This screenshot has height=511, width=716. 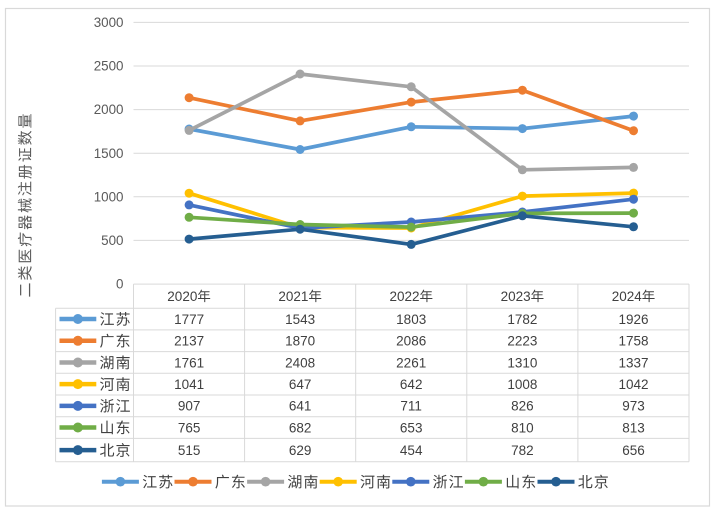 I want to click on svg-text: 2408, so click(x=300, y=362).